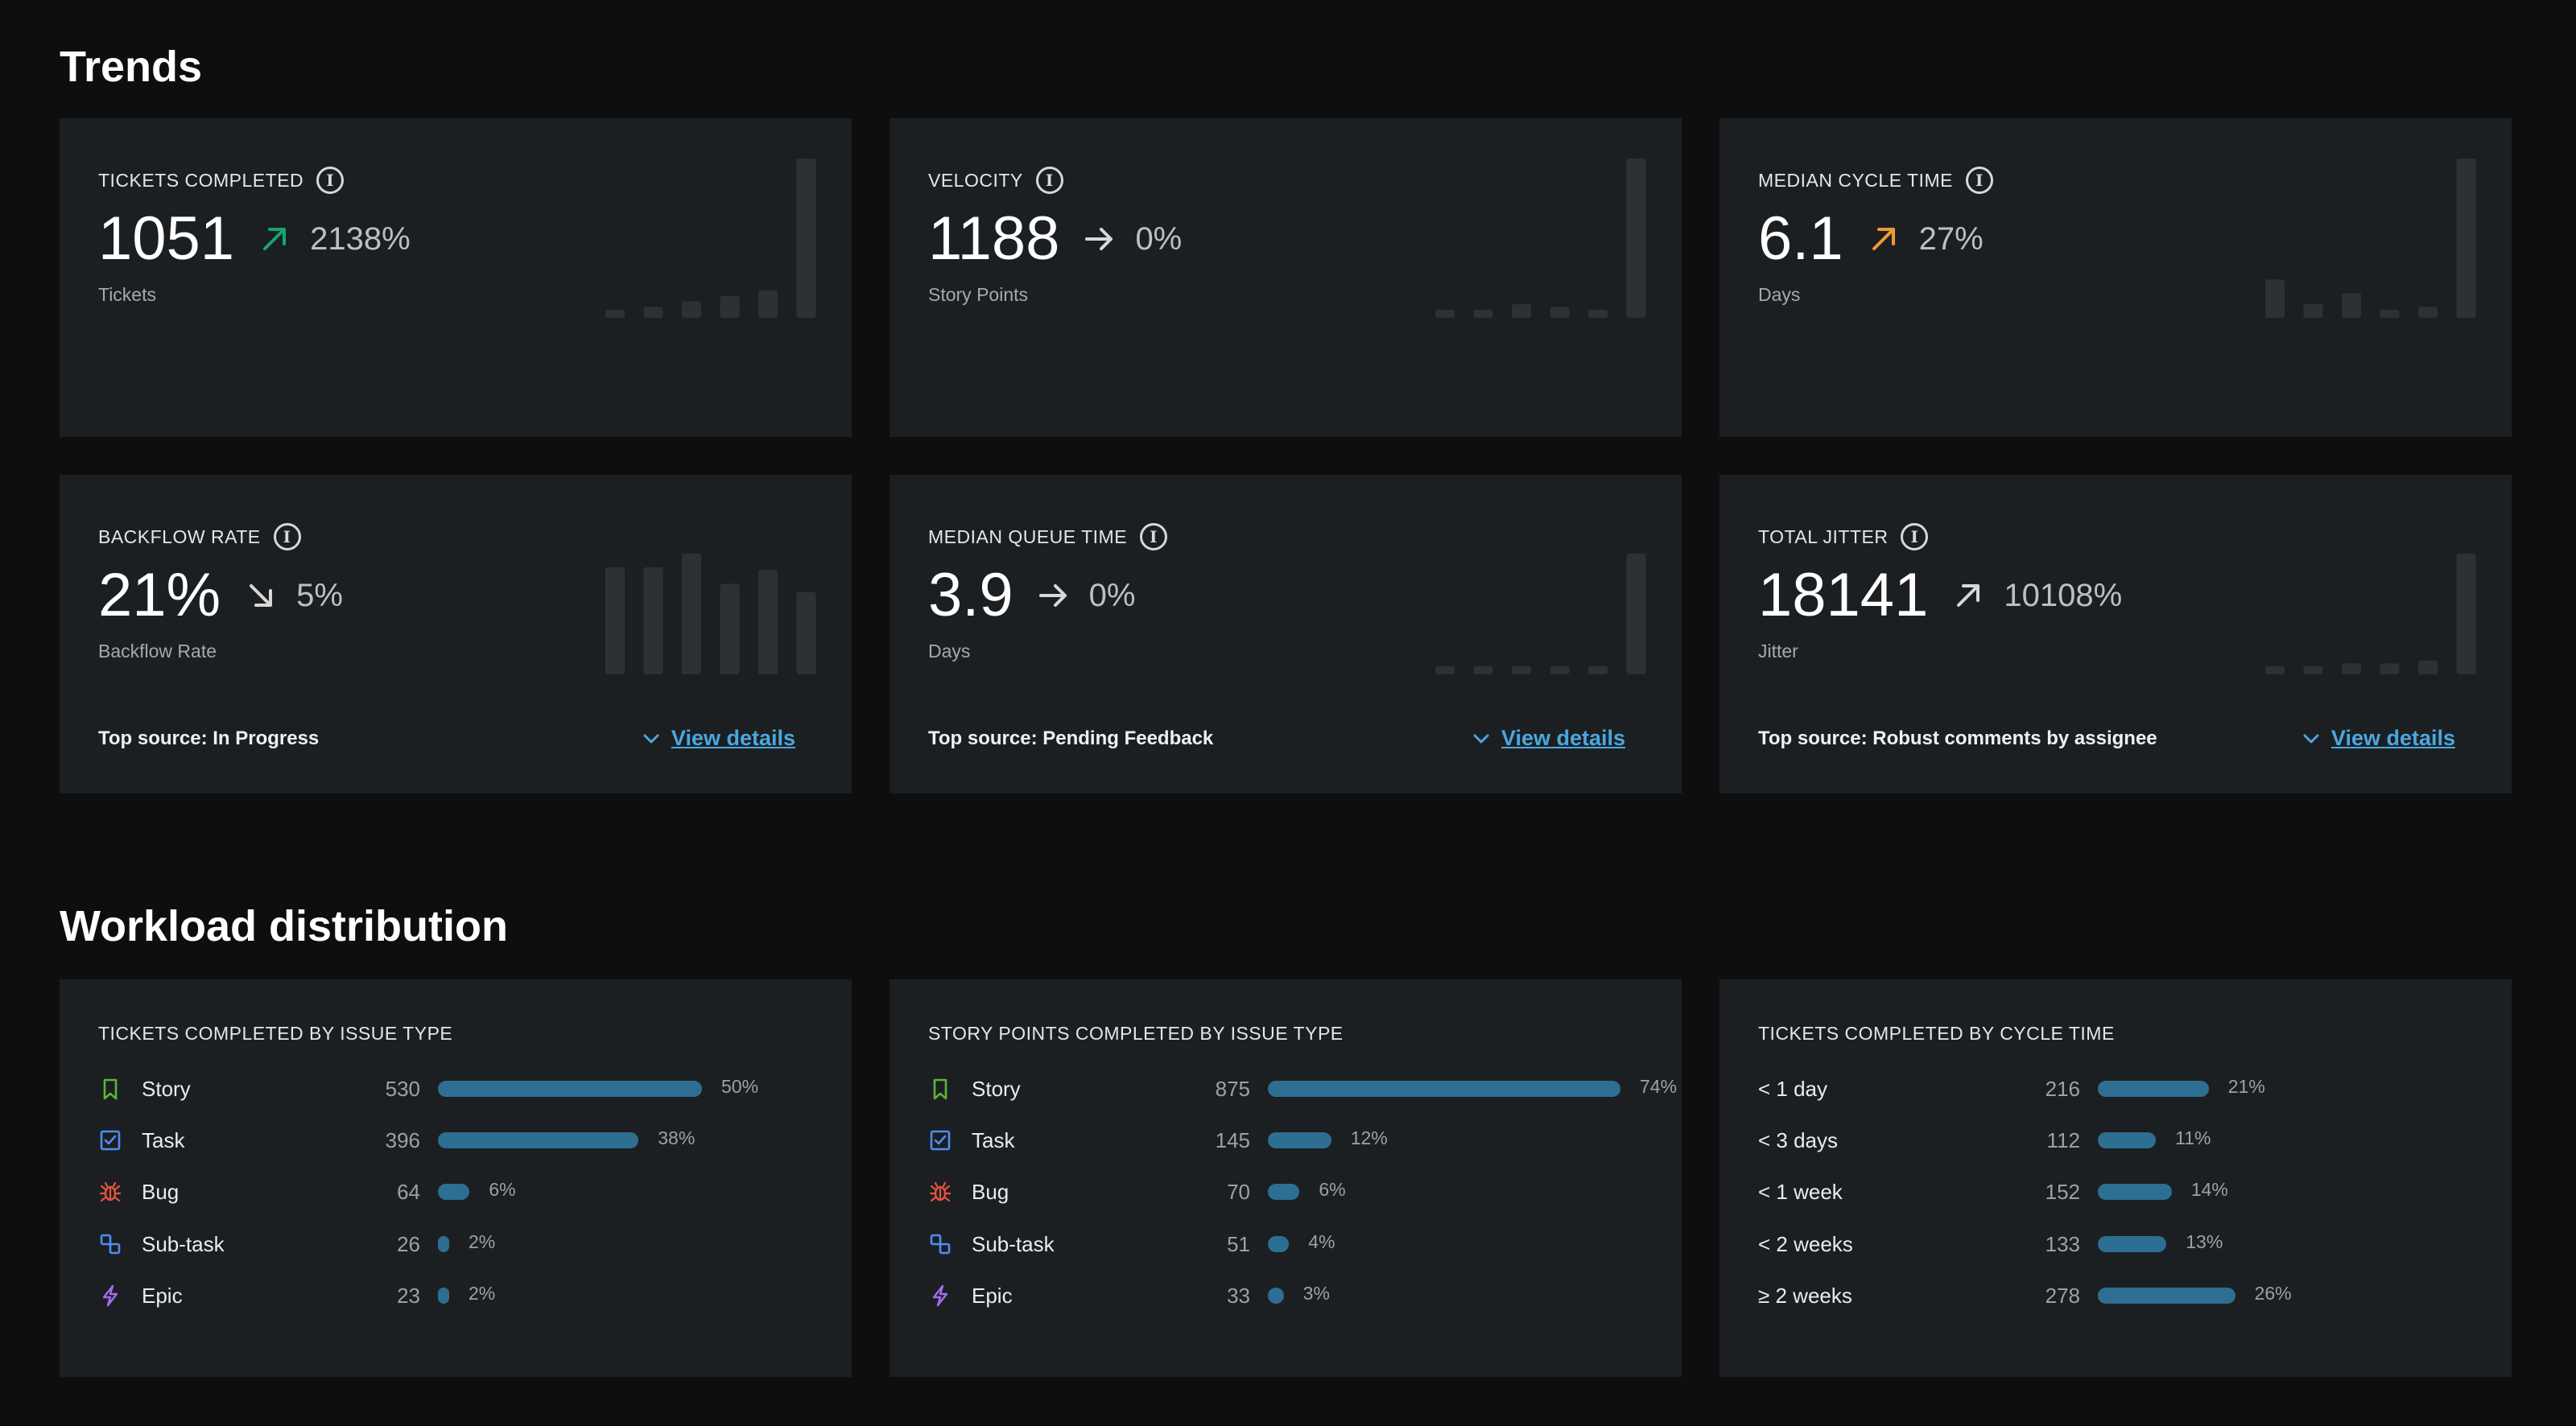 The height and width of the screenshot is (1426, 2576). What do you see at coordinates (460, 1296) in the screenshot?
I see `list-item: Epic 23 2%` at bounding box center [460, 1296].